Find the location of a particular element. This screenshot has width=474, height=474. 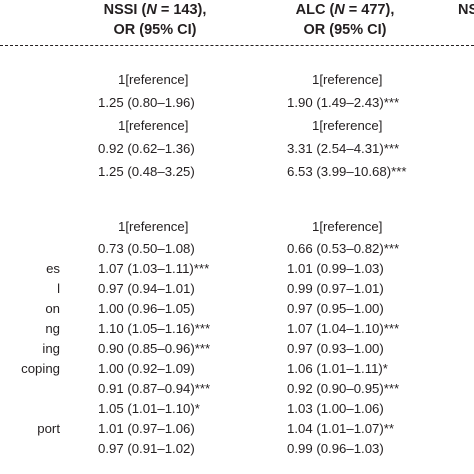

column-header-nssi-subtitle: OR (95% CI) is located at coordinates (155, 30).